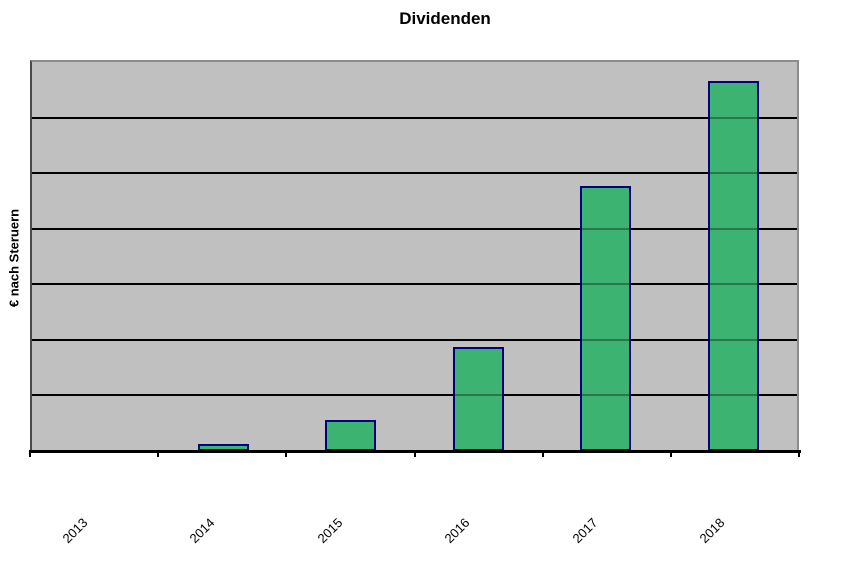  I want to click on x-label-2018: 2018, so click(712, 531).